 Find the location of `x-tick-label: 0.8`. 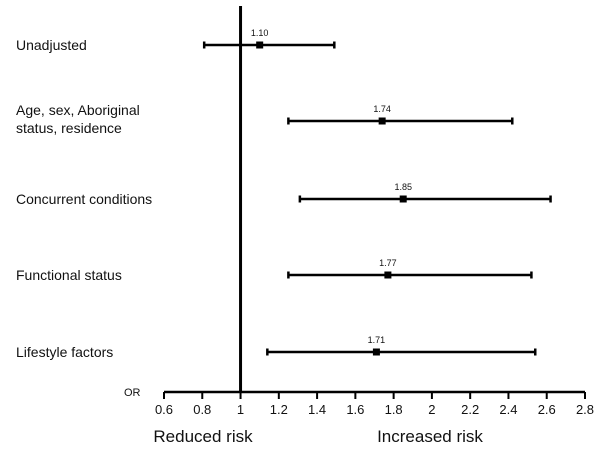

x-tick-label: 0.8 is located at coordinates (202, 409).